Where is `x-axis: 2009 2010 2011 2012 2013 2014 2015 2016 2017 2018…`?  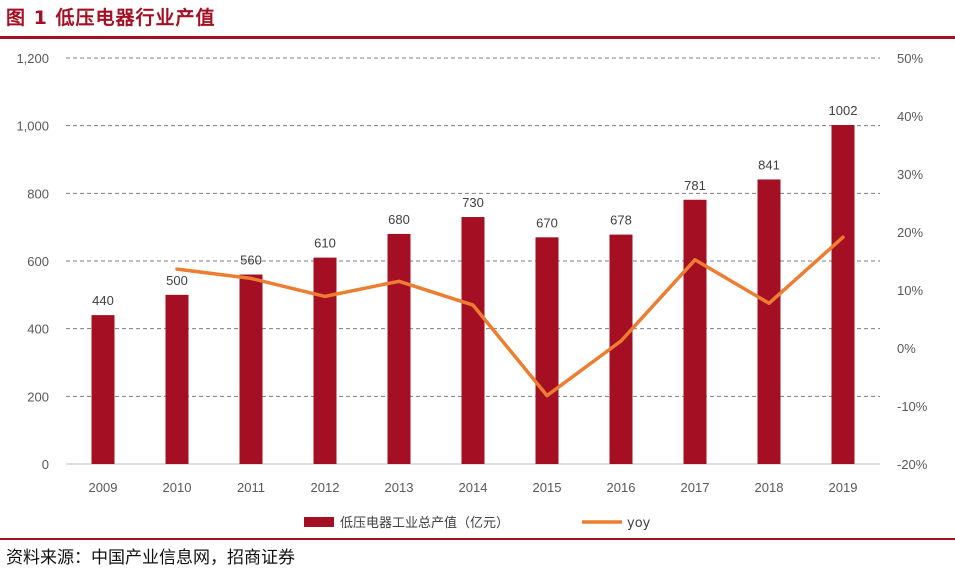
x-axis: 2009 2010 2011 2012 2013 2014 2015 2016 2017 2018… is located at coordinates (473, 487).